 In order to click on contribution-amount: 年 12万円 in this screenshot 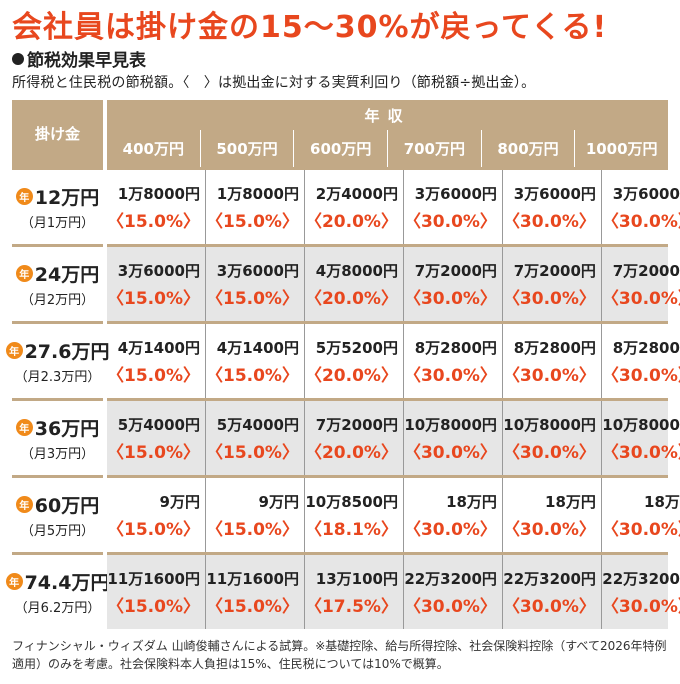, I will do `click(57, 196)`.